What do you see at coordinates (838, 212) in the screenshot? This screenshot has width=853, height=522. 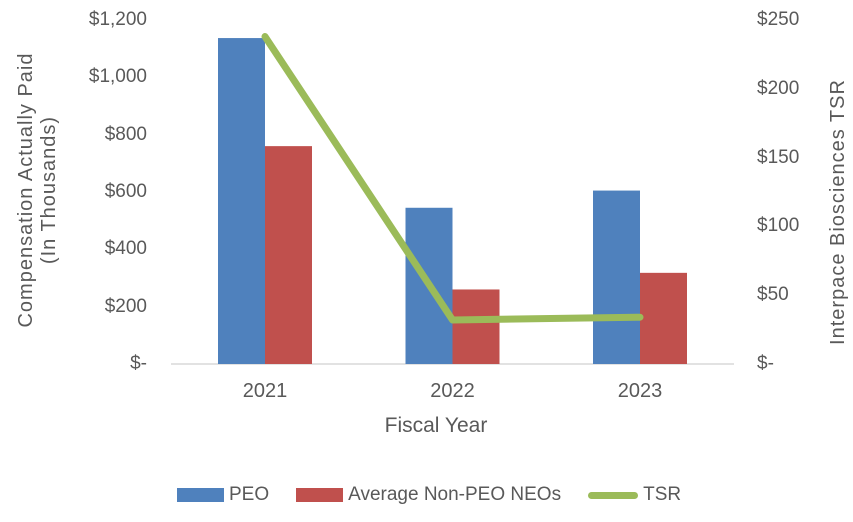 I see `right-axis-title: Interpace Biosciences TSR` at bounding box center [838, 212].